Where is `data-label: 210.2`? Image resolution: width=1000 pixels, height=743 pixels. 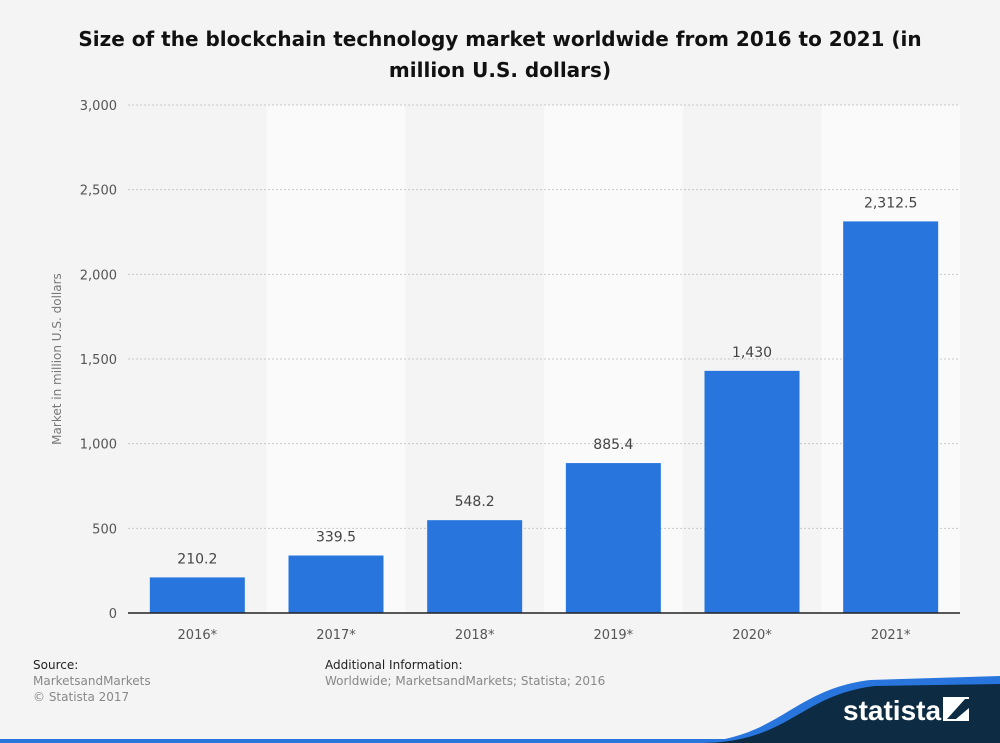 data-label: 210.2 is located at coordinates (197, 559).